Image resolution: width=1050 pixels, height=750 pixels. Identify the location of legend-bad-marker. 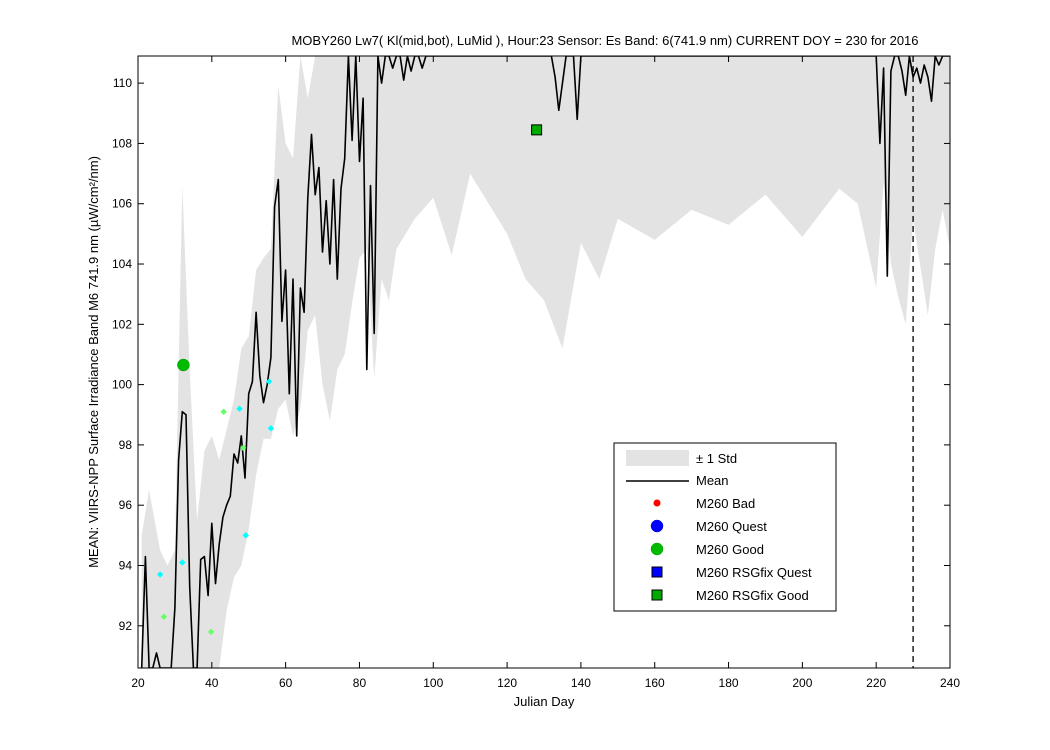
(657, 503).